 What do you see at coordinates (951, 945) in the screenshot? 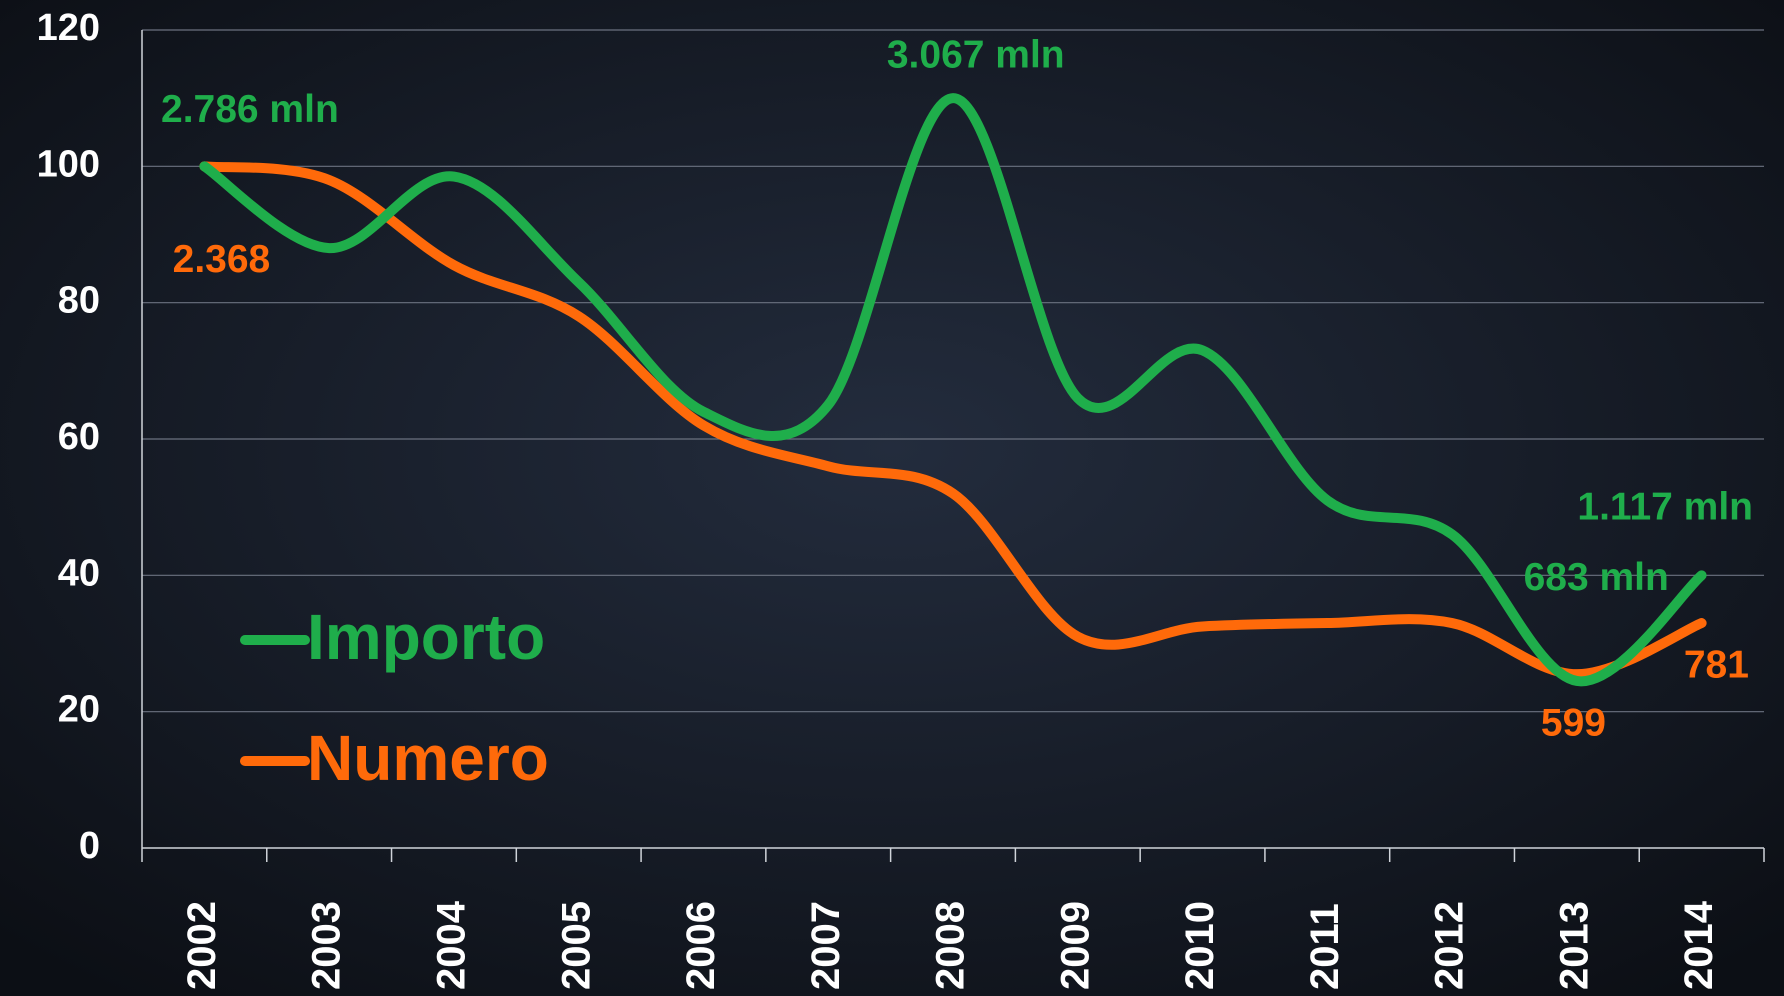
I see `x-tick-label: 2008` at bounding box center [951, 945].